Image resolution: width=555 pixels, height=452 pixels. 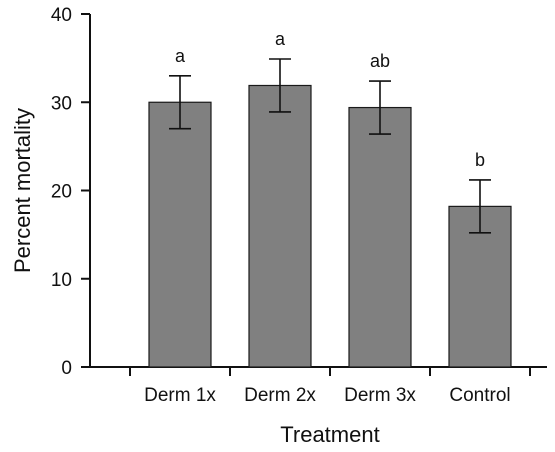 What do you see at coordinates (66, 368) in the screenshot?
I see `y-tick-label: 0` at bounding box center [66, 368].